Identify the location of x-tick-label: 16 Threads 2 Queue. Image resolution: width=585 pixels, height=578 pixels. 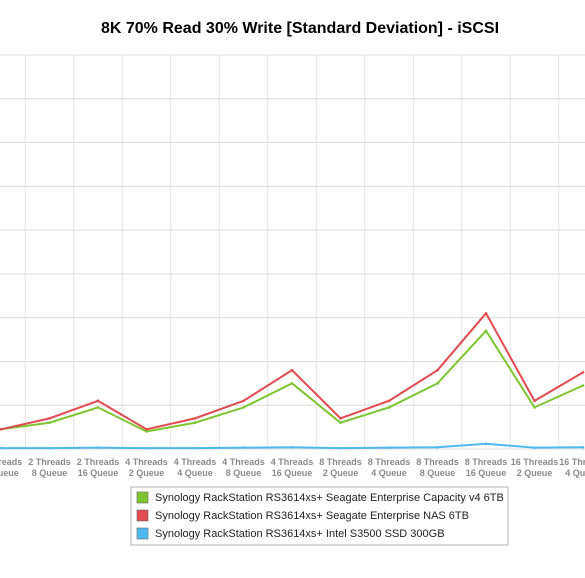
(535, 467).